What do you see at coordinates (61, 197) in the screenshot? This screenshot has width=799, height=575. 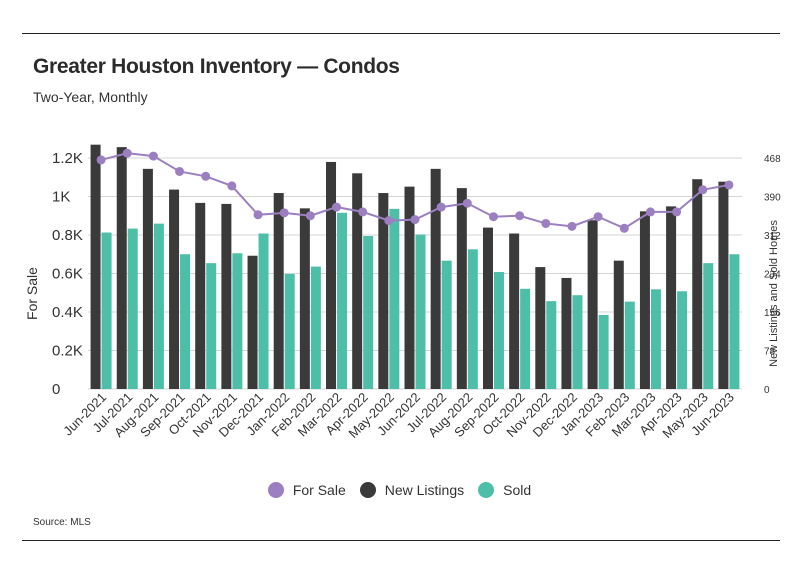 I see `left-tick-label: 1K` at bounding box center [61, 197].